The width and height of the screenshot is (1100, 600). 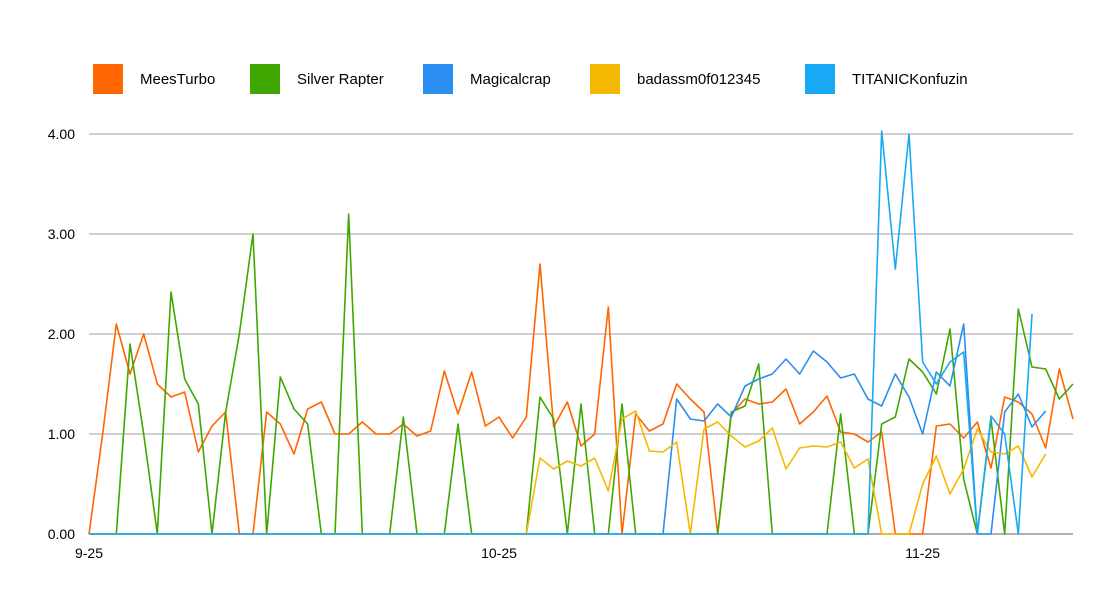 I want to click on x-axis-ticks: 9-25 10-25 11-25, so click(x=507, y=553).